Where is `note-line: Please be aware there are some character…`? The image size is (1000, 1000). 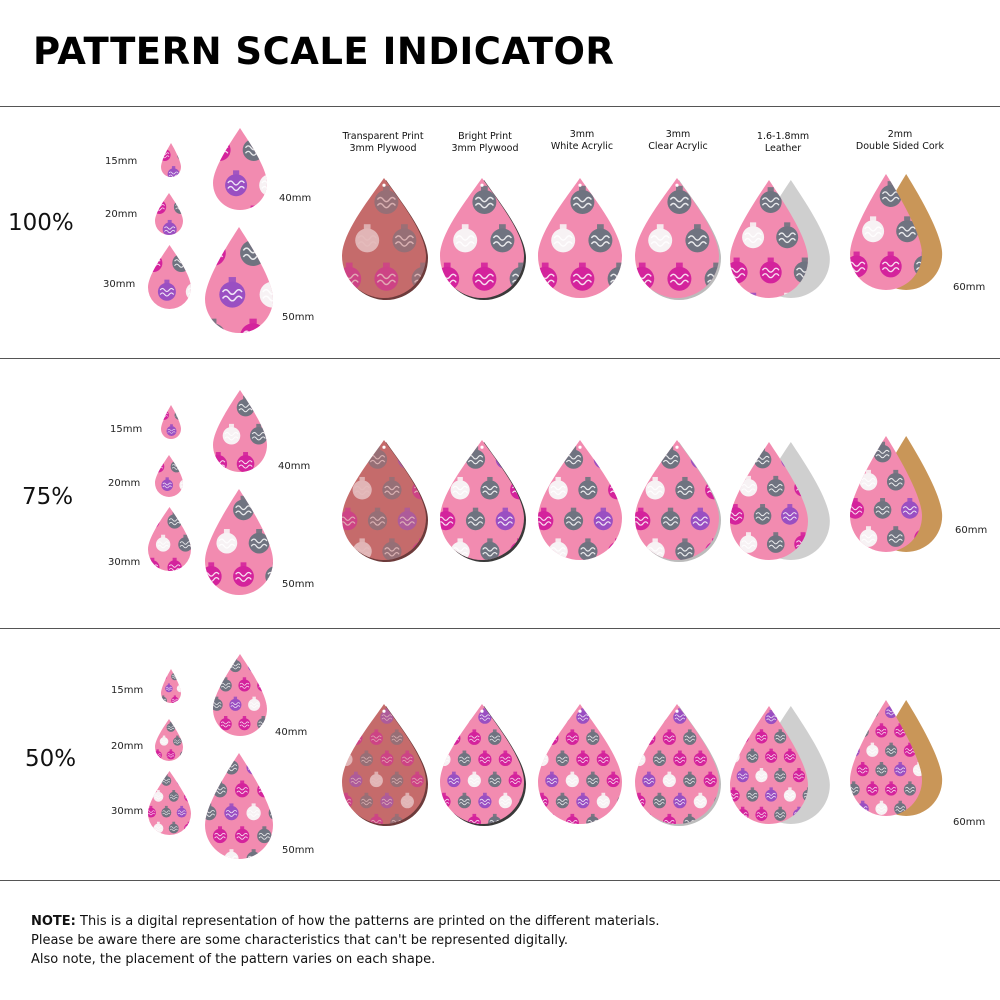
note-line: Please be aware there are some character… is located at coordinates (299, 940).